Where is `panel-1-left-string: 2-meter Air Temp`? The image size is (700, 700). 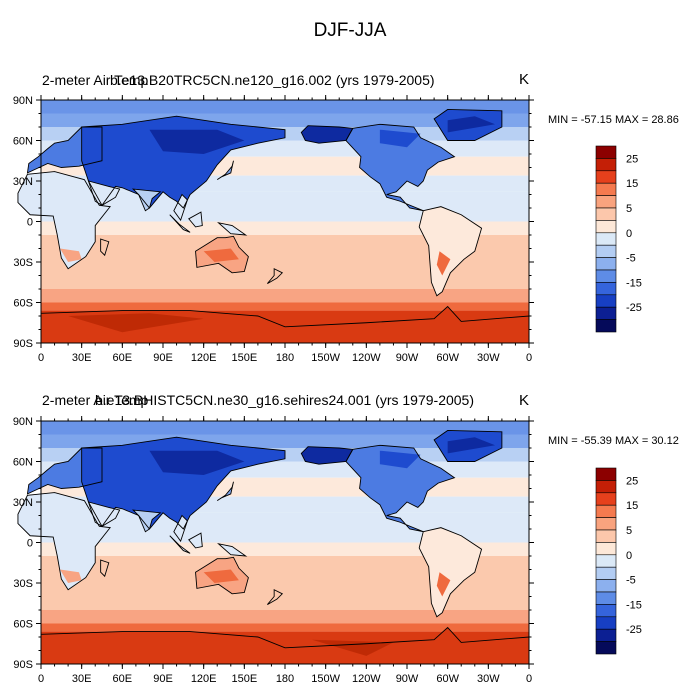
panel-1-left-string: 2-meter Air Temp is located at coordinates (95, 80).